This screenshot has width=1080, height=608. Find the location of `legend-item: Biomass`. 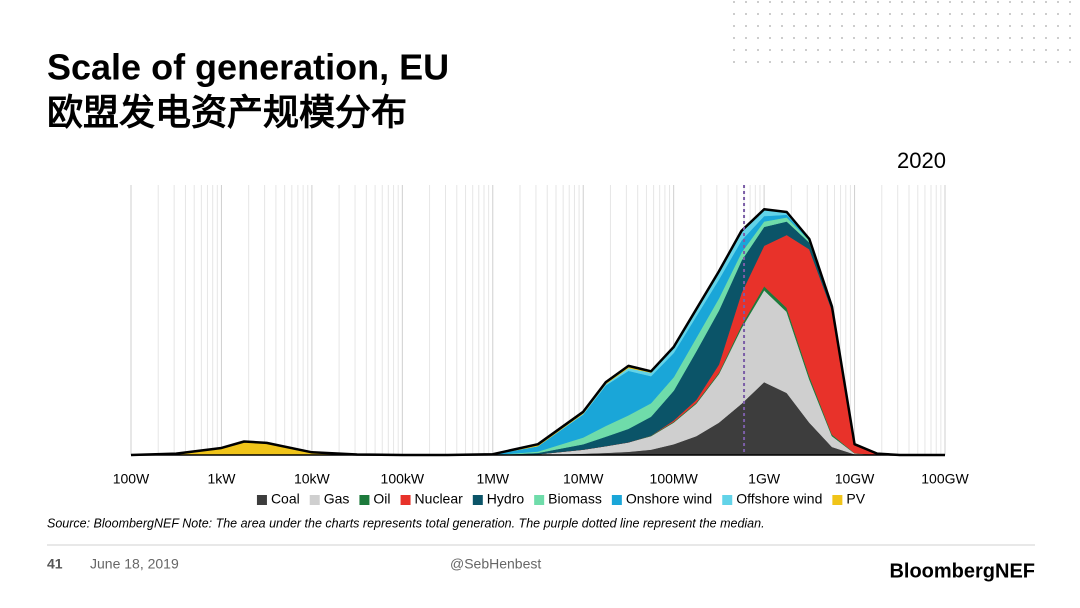

legend-item: Biomass is located at coordinates (568, 499).